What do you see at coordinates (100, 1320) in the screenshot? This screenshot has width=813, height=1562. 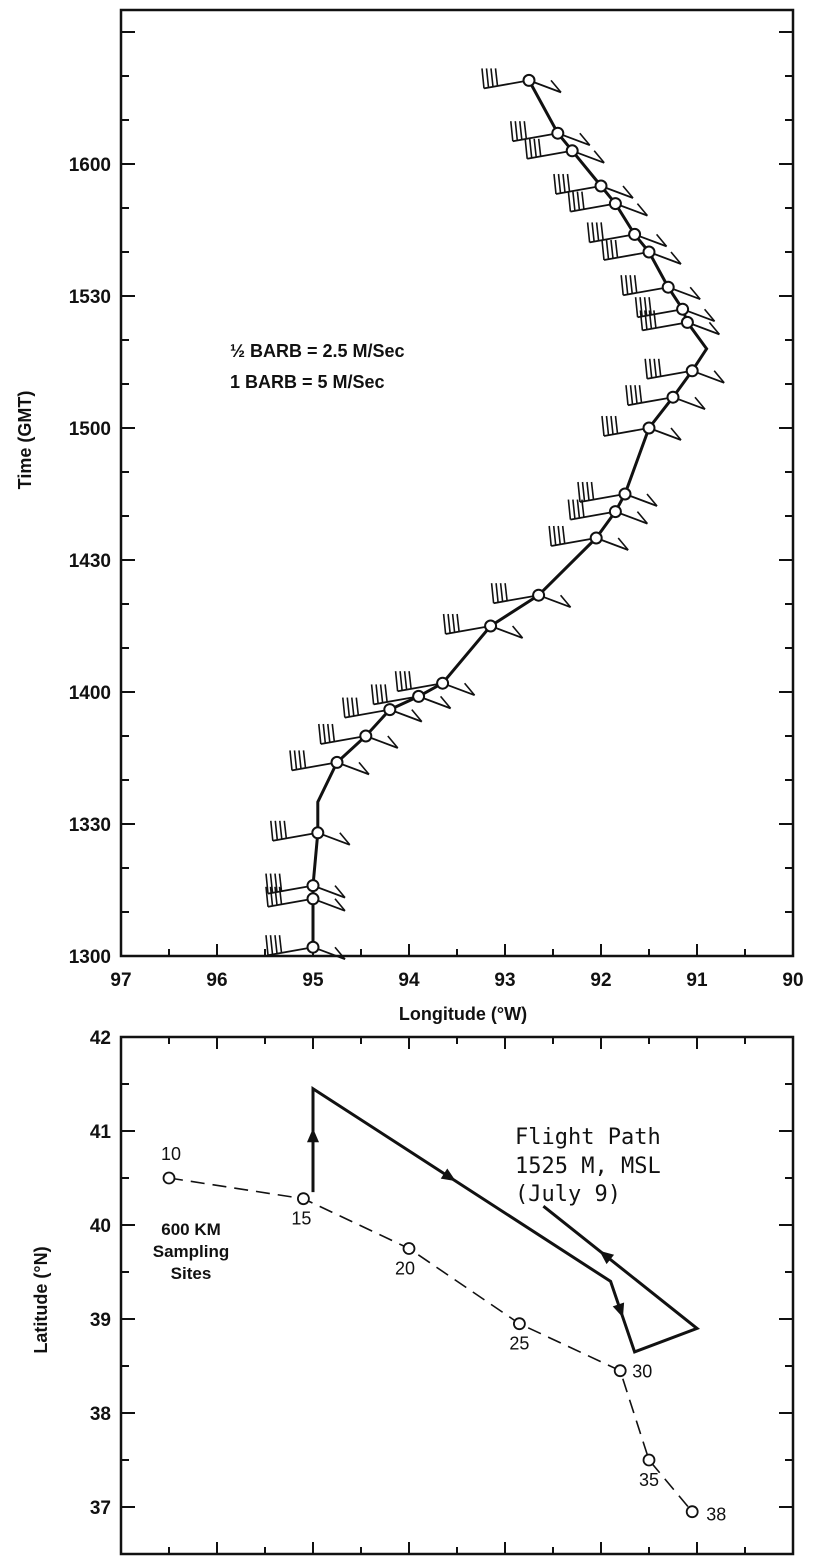 I see `bottom-y-tick-label: 39` at bounding box center [100, 1320].